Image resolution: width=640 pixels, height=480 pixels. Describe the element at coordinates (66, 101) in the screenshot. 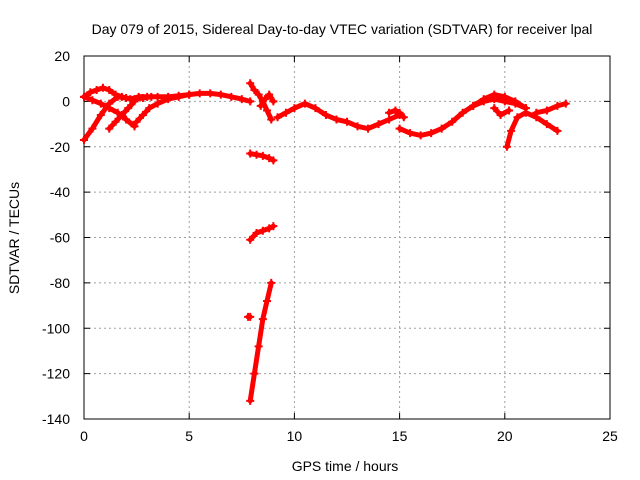

I see `y-tick-label: 0` at that location.